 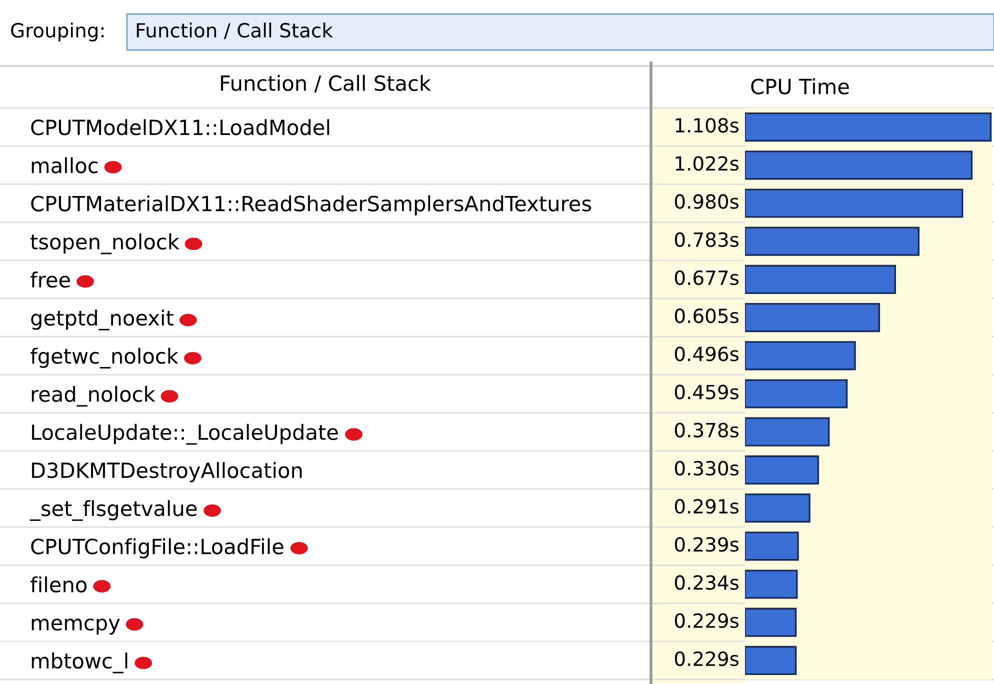 What do you see at coordinates (57, 32) in the screenshot?
I see `text: Grouping:` at bounding box center [57, 32].